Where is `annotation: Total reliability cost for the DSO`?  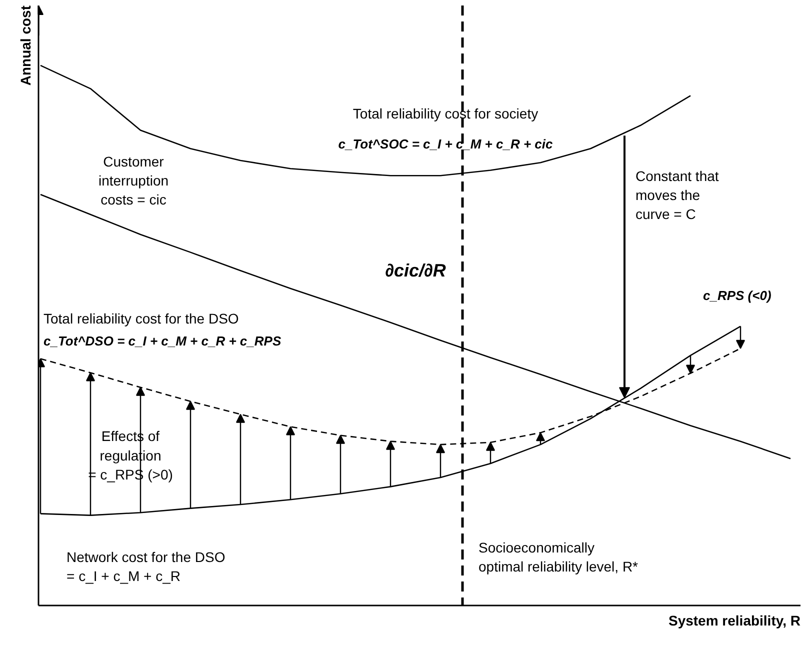
annotation: Total reliability cost for the DSO is located at coordinates (141, 318).